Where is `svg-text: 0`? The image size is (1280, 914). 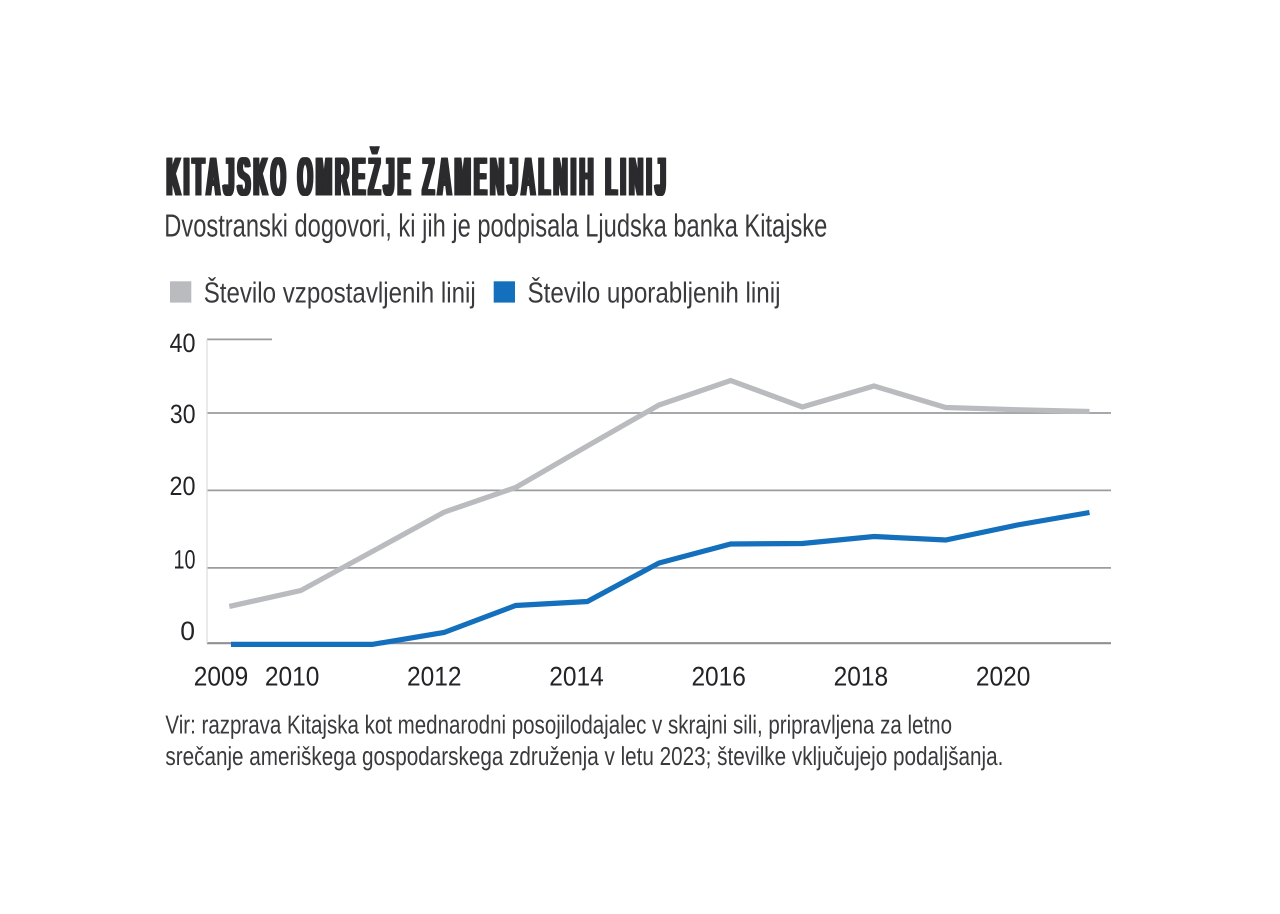 svg-text: 0 is located at coordinates (187, 631).